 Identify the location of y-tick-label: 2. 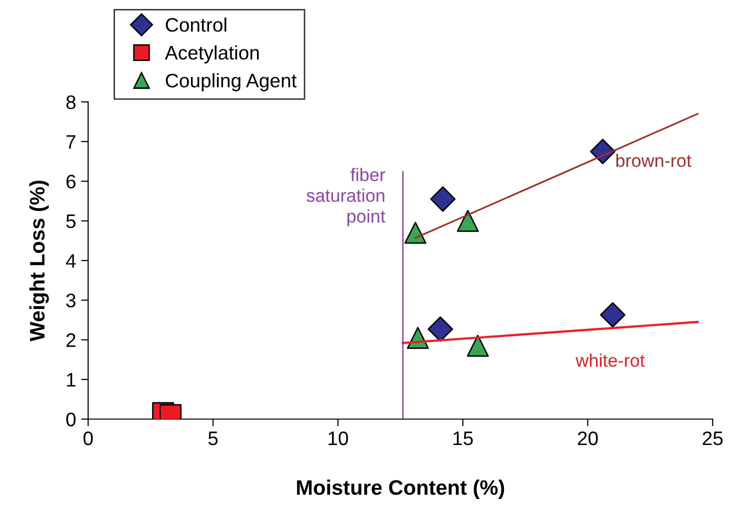
(71, 340).